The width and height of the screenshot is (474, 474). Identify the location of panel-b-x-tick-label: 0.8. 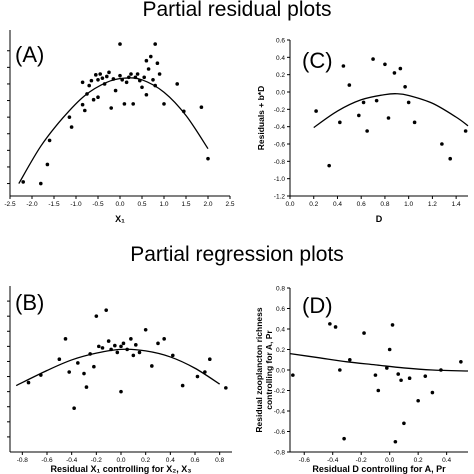
(219, 460).